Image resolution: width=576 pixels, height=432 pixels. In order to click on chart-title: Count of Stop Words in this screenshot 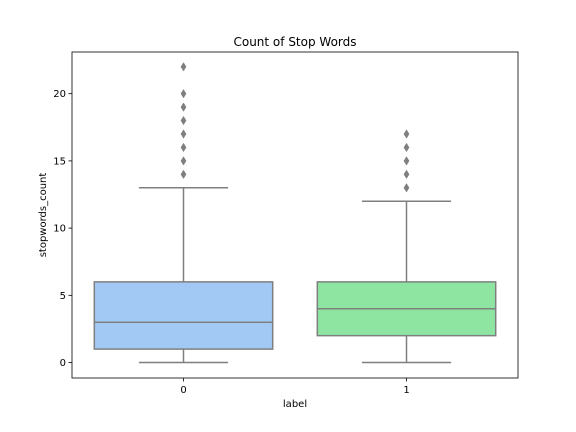, I will do `click(294, 42)`.